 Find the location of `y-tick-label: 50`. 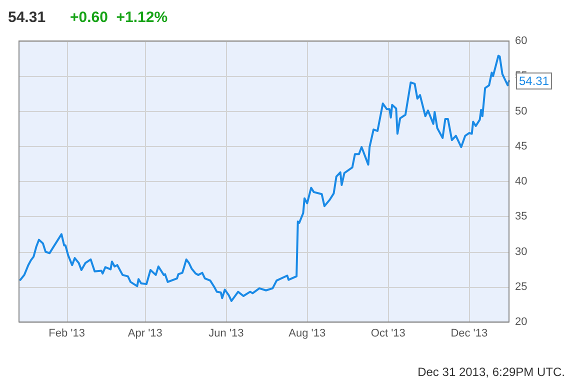

y-tick-label: 50 is located at coordinates (521, 111).